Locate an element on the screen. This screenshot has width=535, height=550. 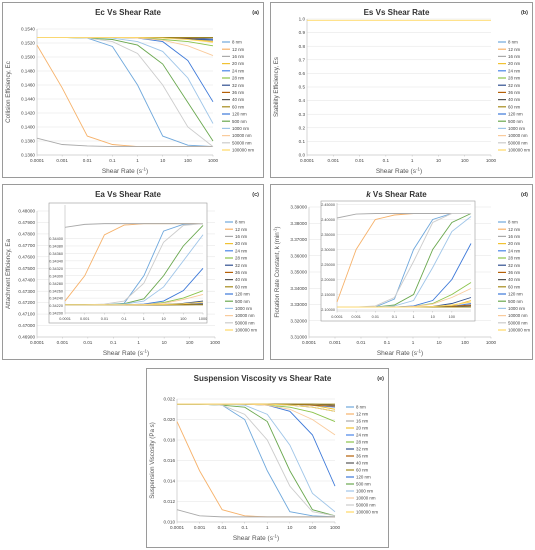
y-tick-label: 2.45000 is located at coordinates (328, 205).